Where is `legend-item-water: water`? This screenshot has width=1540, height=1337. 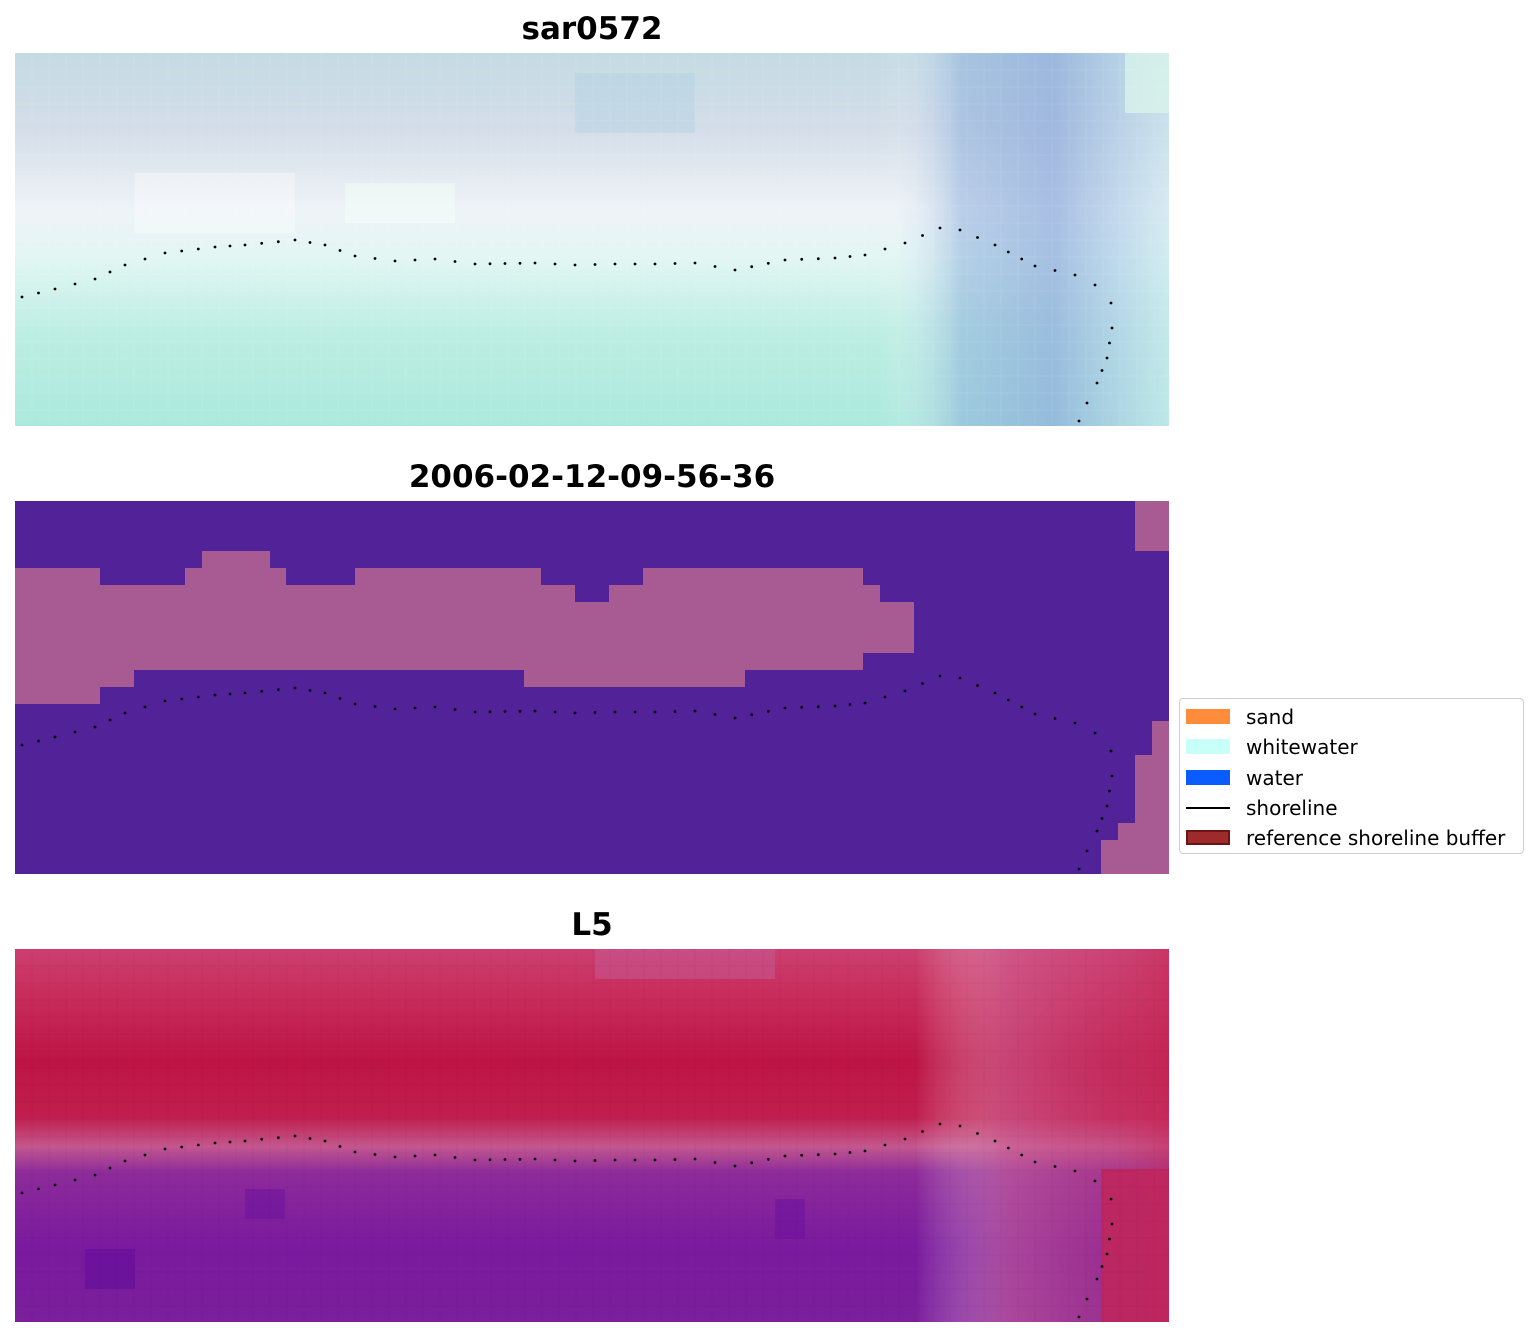 legend-item-water: water is located at coordinates (1354, 778).